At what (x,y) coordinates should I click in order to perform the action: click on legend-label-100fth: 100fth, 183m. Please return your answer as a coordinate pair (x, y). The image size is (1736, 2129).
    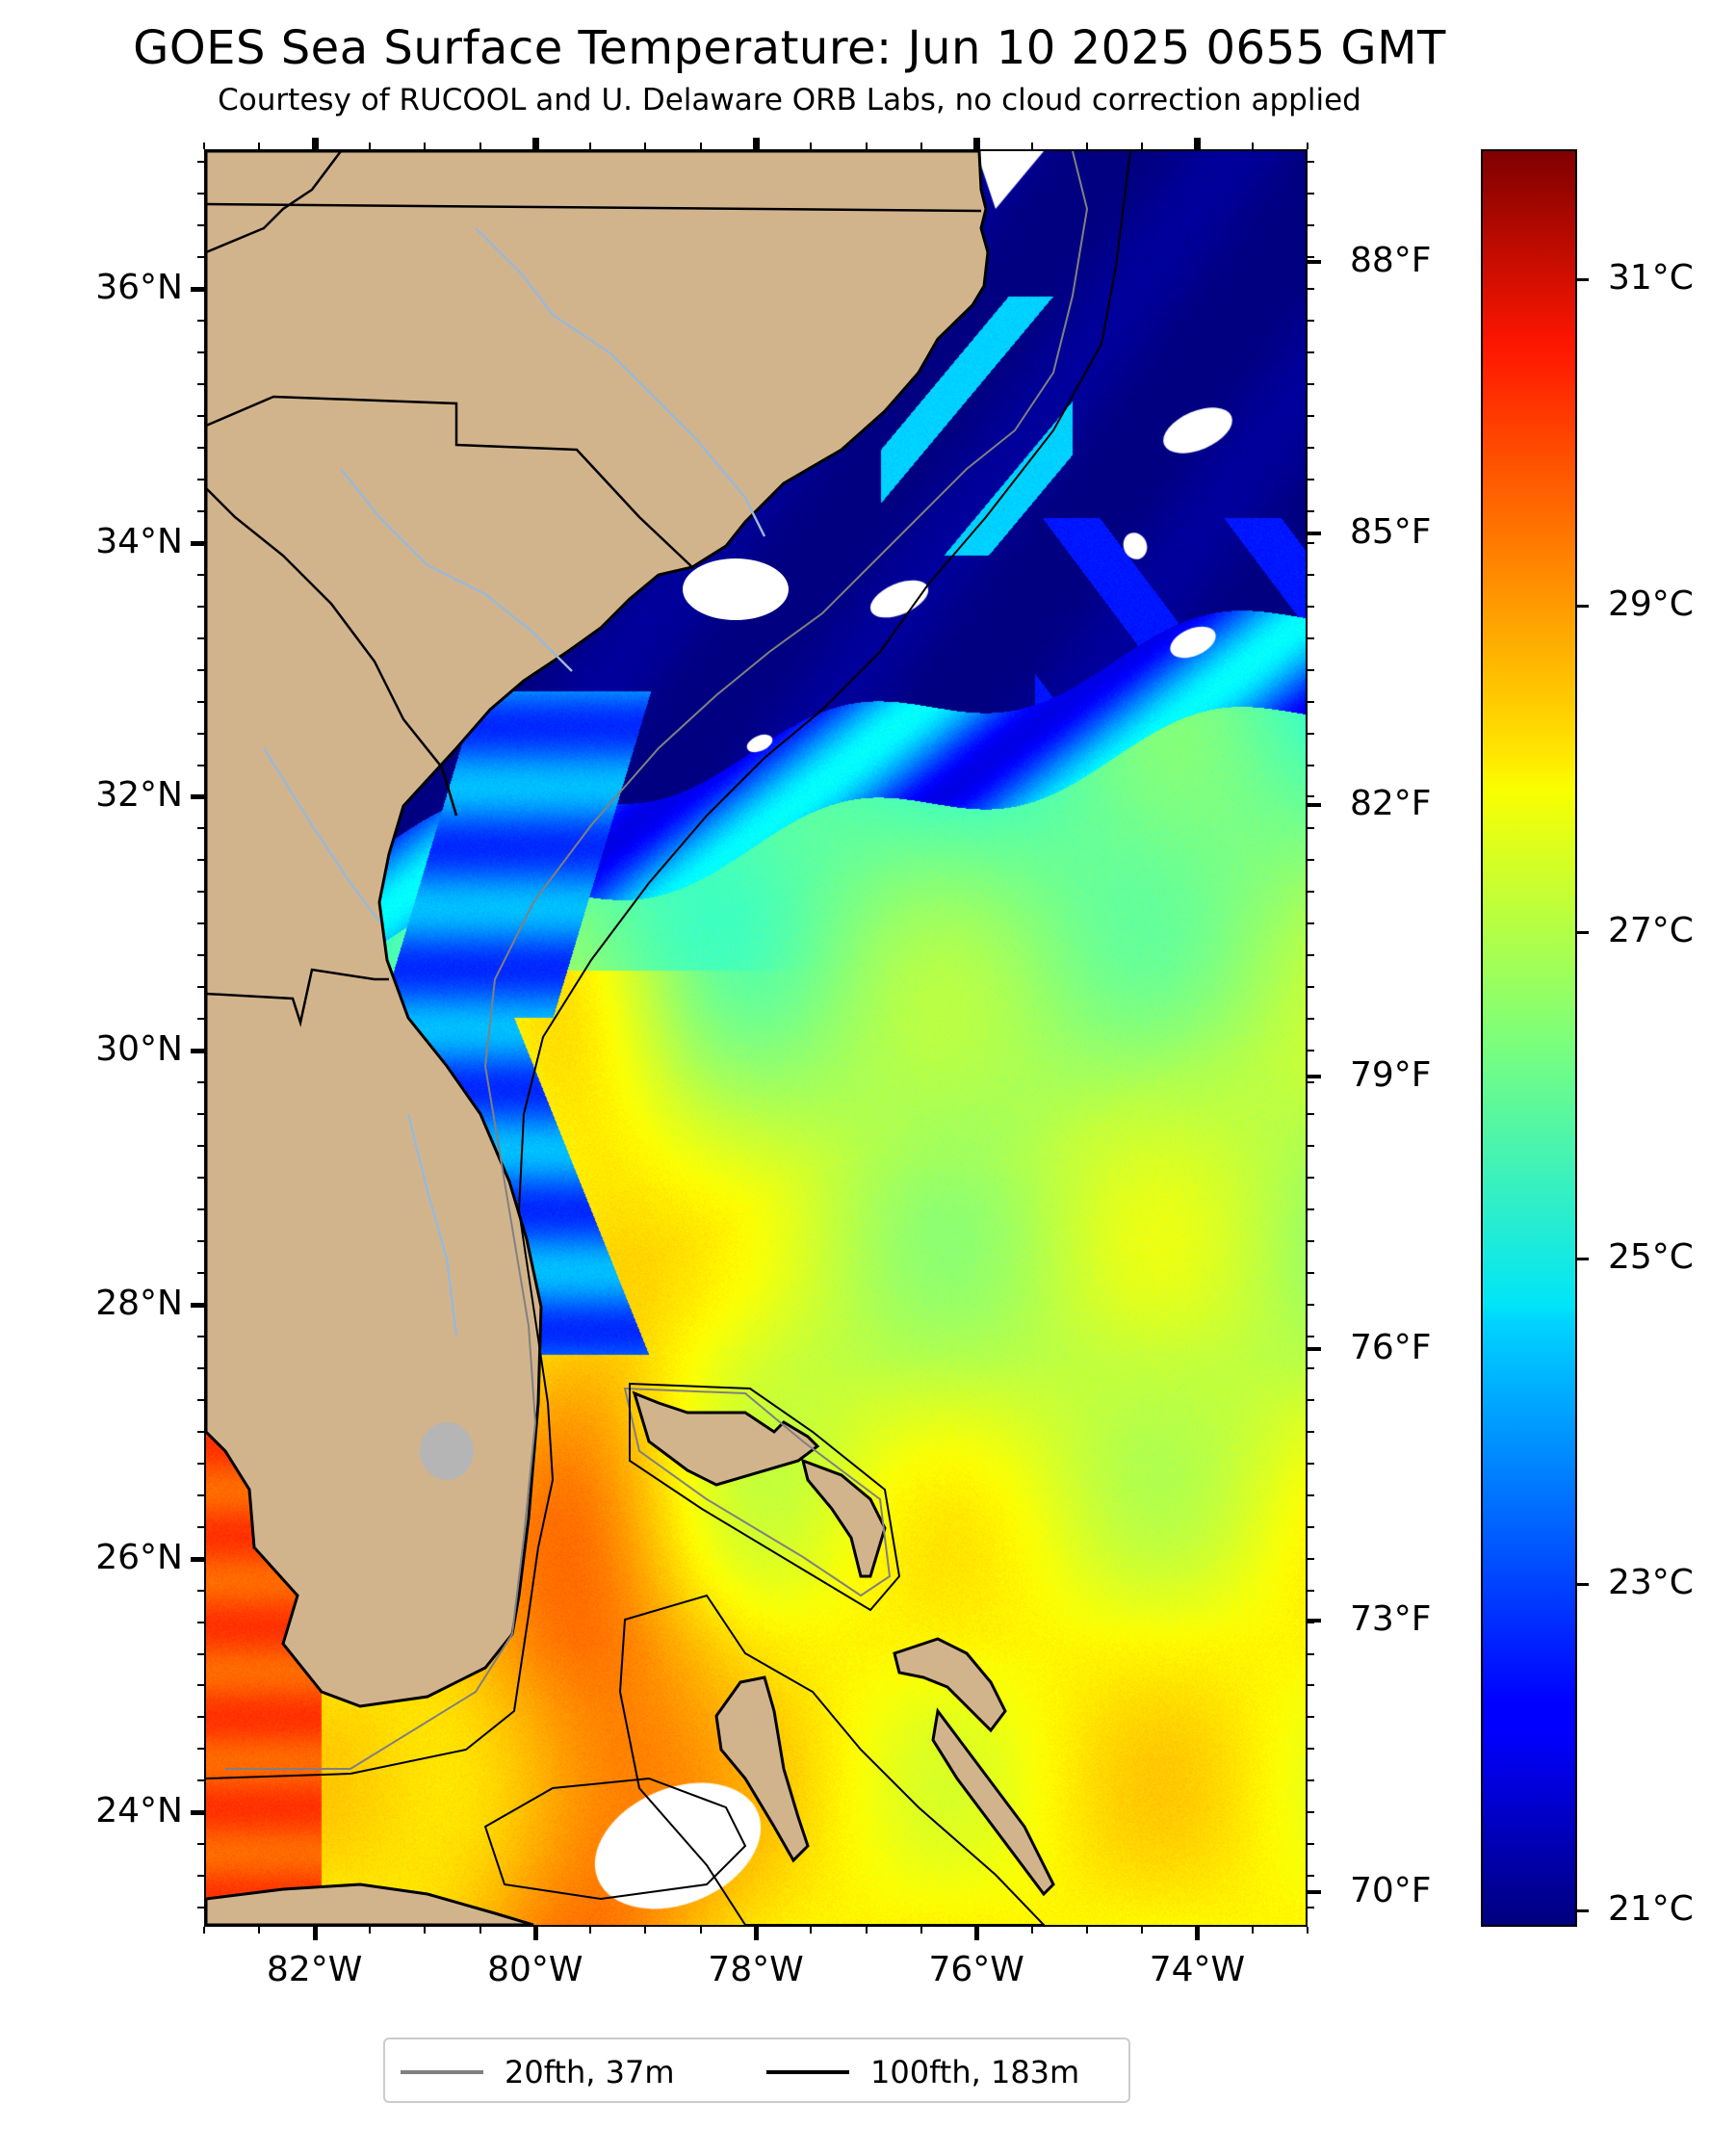
    Looking at the image, I should click on (975, 2072).